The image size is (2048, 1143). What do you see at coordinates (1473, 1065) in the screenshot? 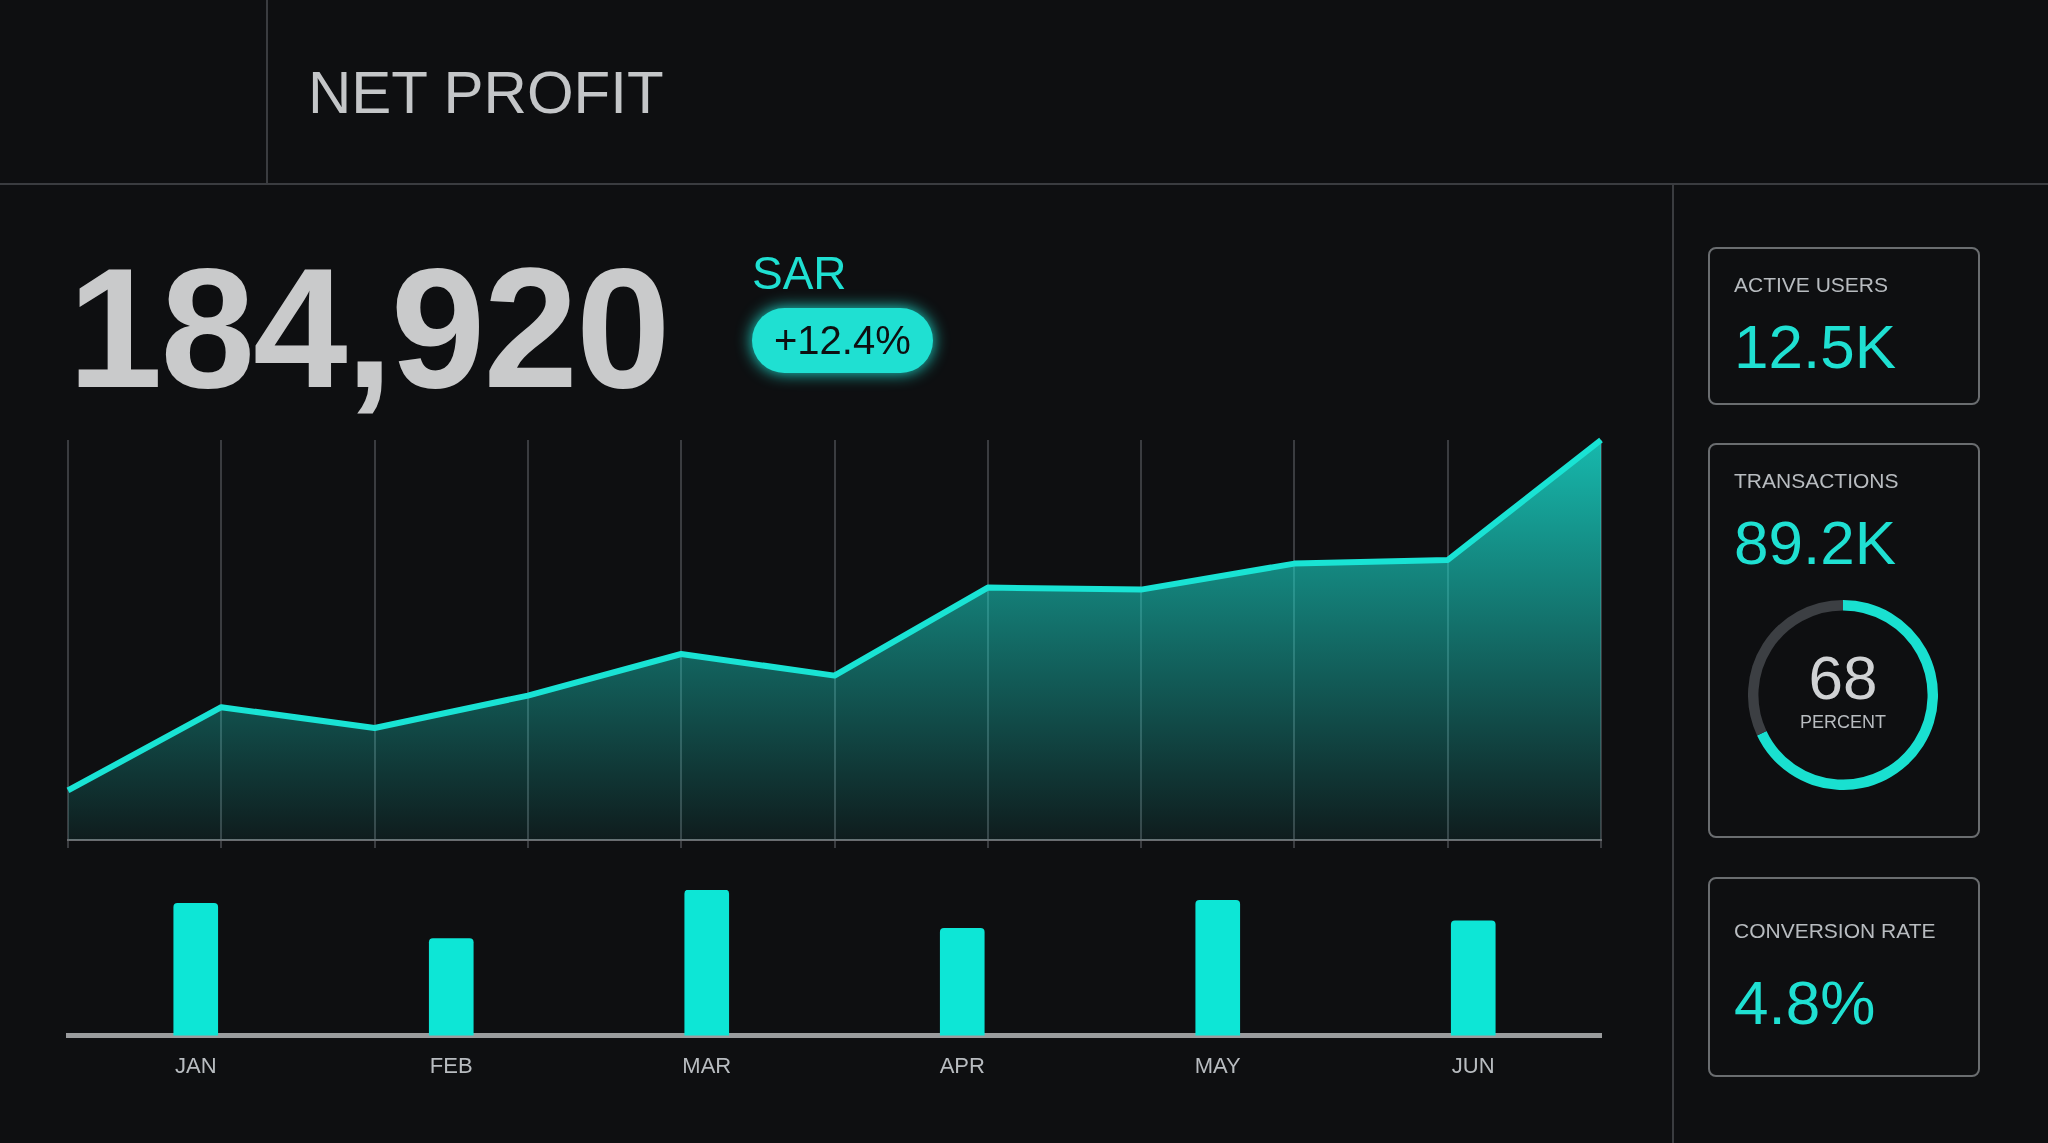
I see `x-tick-label: JUN` at bounding box center [1473, 1065].